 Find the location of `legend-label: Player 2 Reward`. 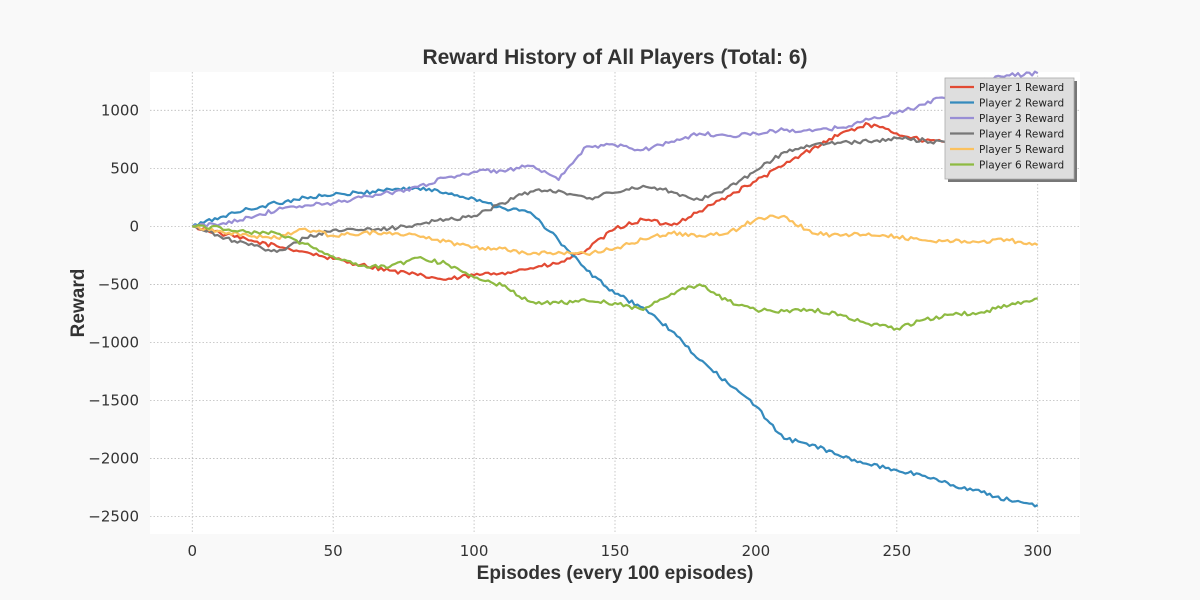

legend-label: Player 2 Reward is located at coordinates (1021, 104).